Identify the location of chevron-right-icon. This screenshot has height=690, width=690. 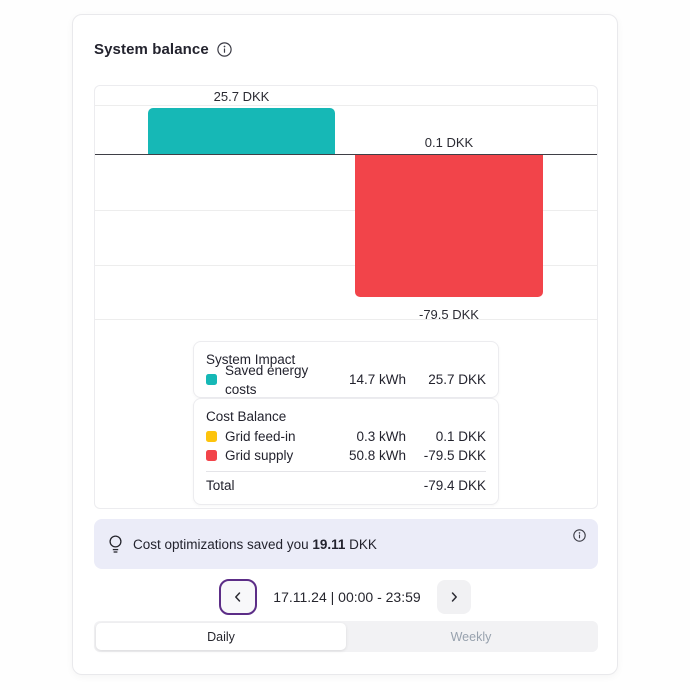
(454, 597).